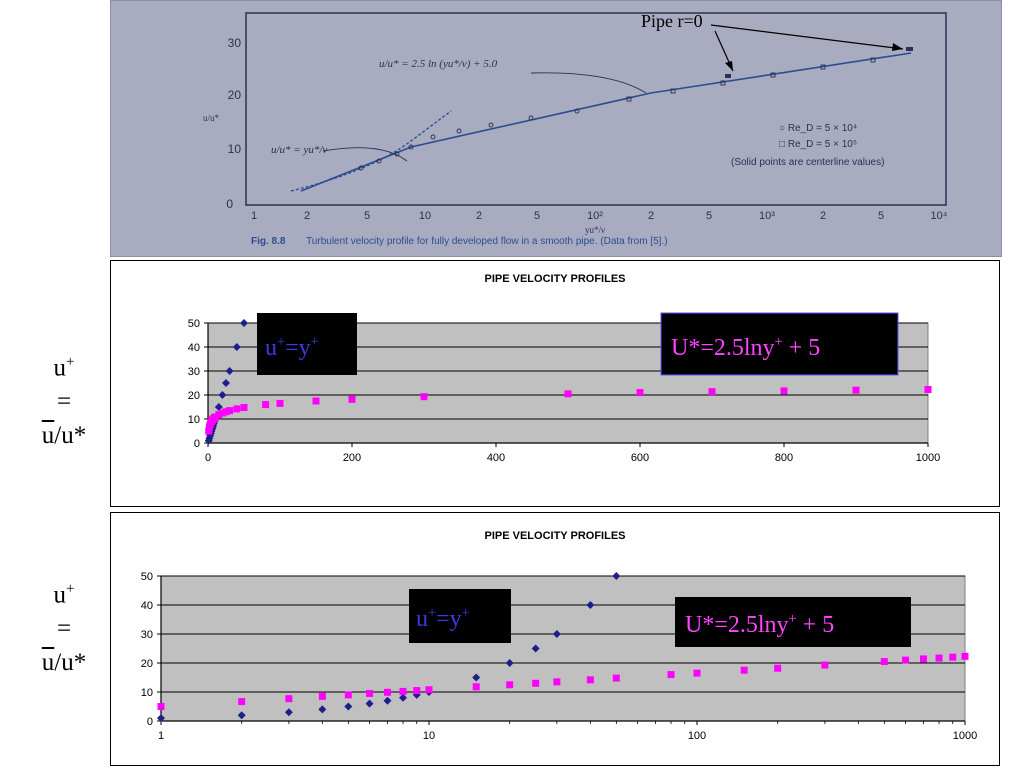  What do you see at coordinates (709, 216) in the screenshot?
I see `scan-xtick-5c: 5` at bounding box center [709, 216].